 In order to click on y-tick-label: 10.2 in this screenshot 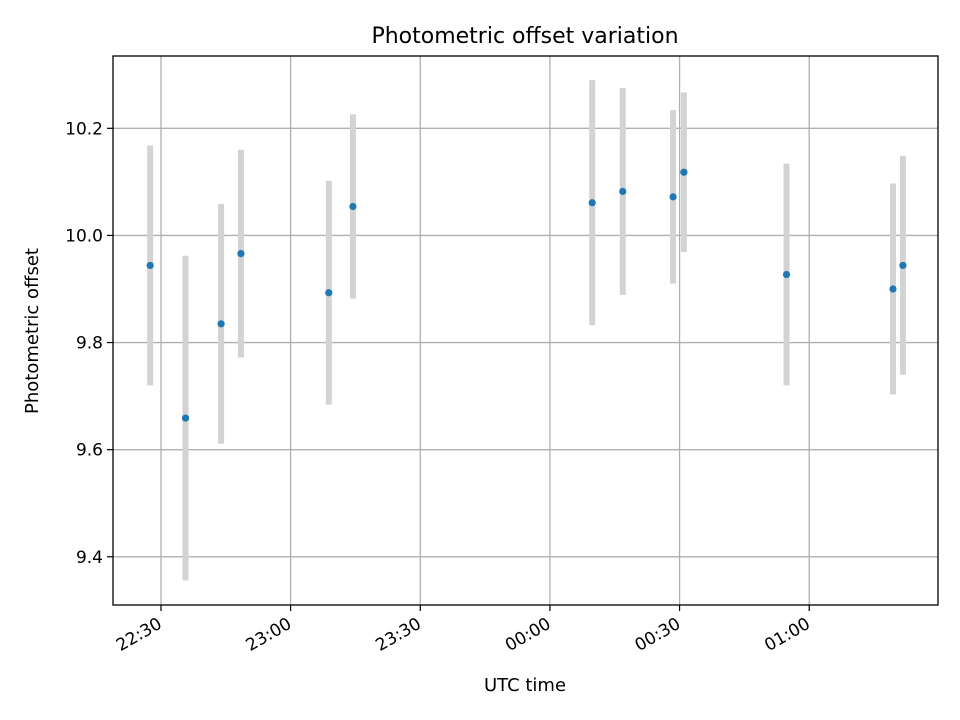, I will do `click(84, 129)`.